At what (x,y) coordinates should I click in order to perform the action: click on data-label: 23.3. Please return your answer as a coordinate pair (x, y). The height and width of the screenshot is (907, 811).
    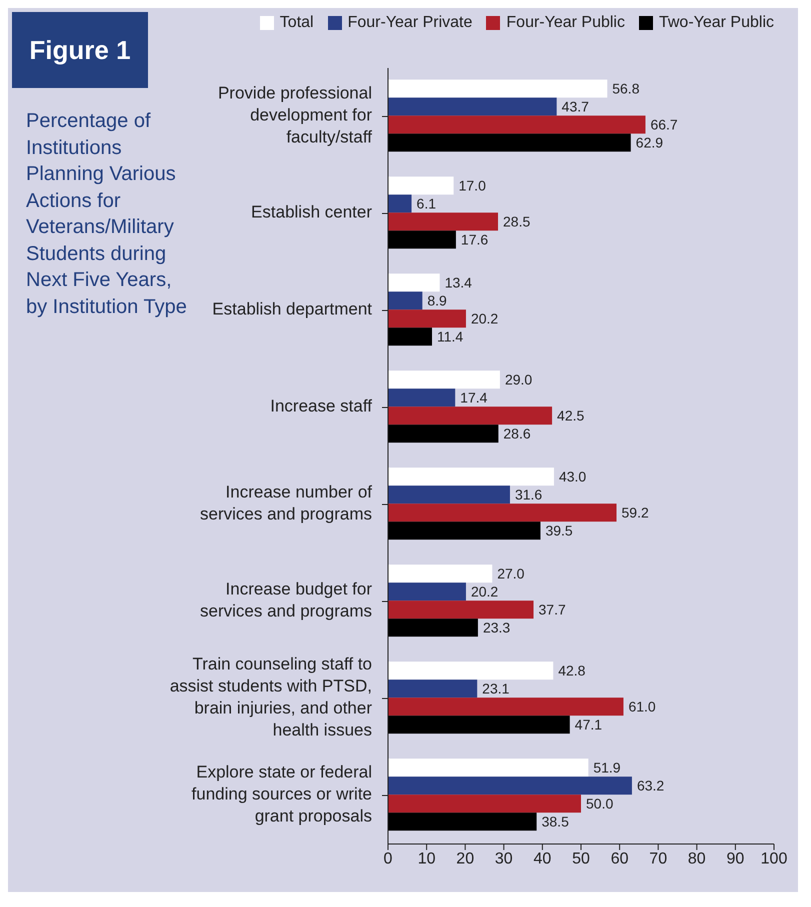
    Looking at the image, I should click on (496, 628).